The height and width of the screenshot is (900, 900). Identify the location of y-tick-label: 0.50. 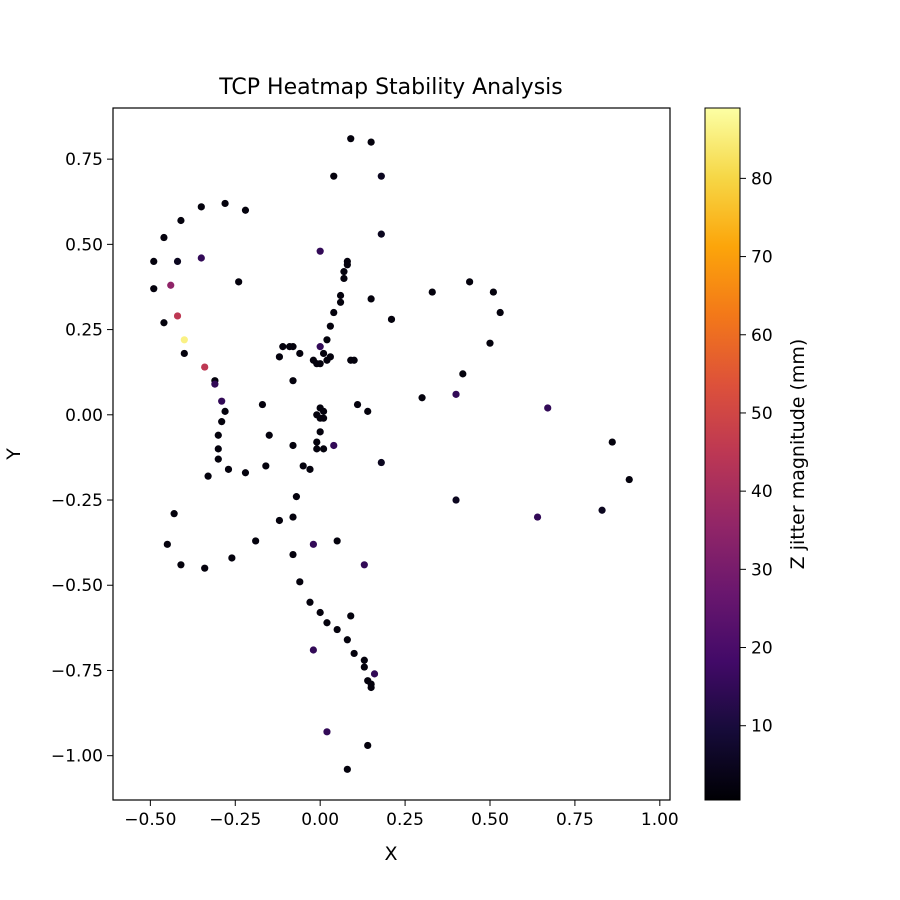
(84, 245).